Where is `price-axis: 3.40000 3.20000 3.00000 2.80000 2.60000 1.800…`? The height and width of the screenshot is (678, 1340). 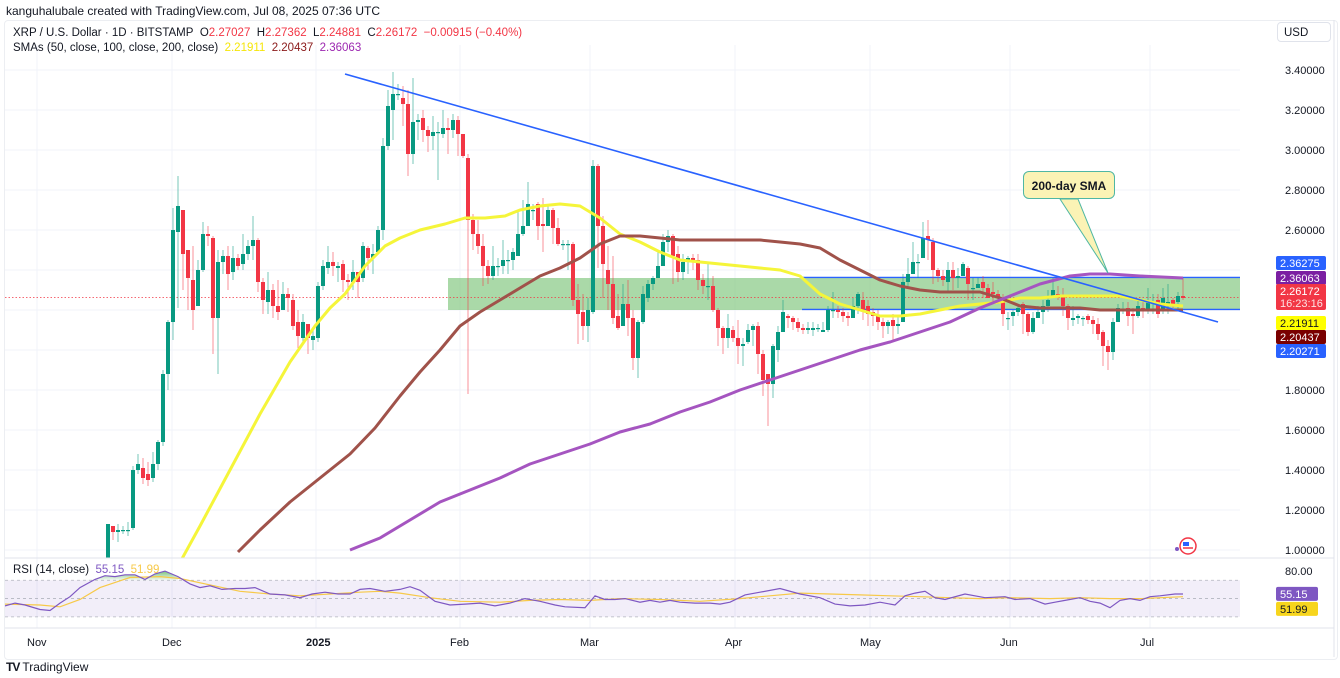 price-axis: 3.40000 3.20000 3.00000 2.80000 2.60000 1.800… is located at coordinates (1305, 338).